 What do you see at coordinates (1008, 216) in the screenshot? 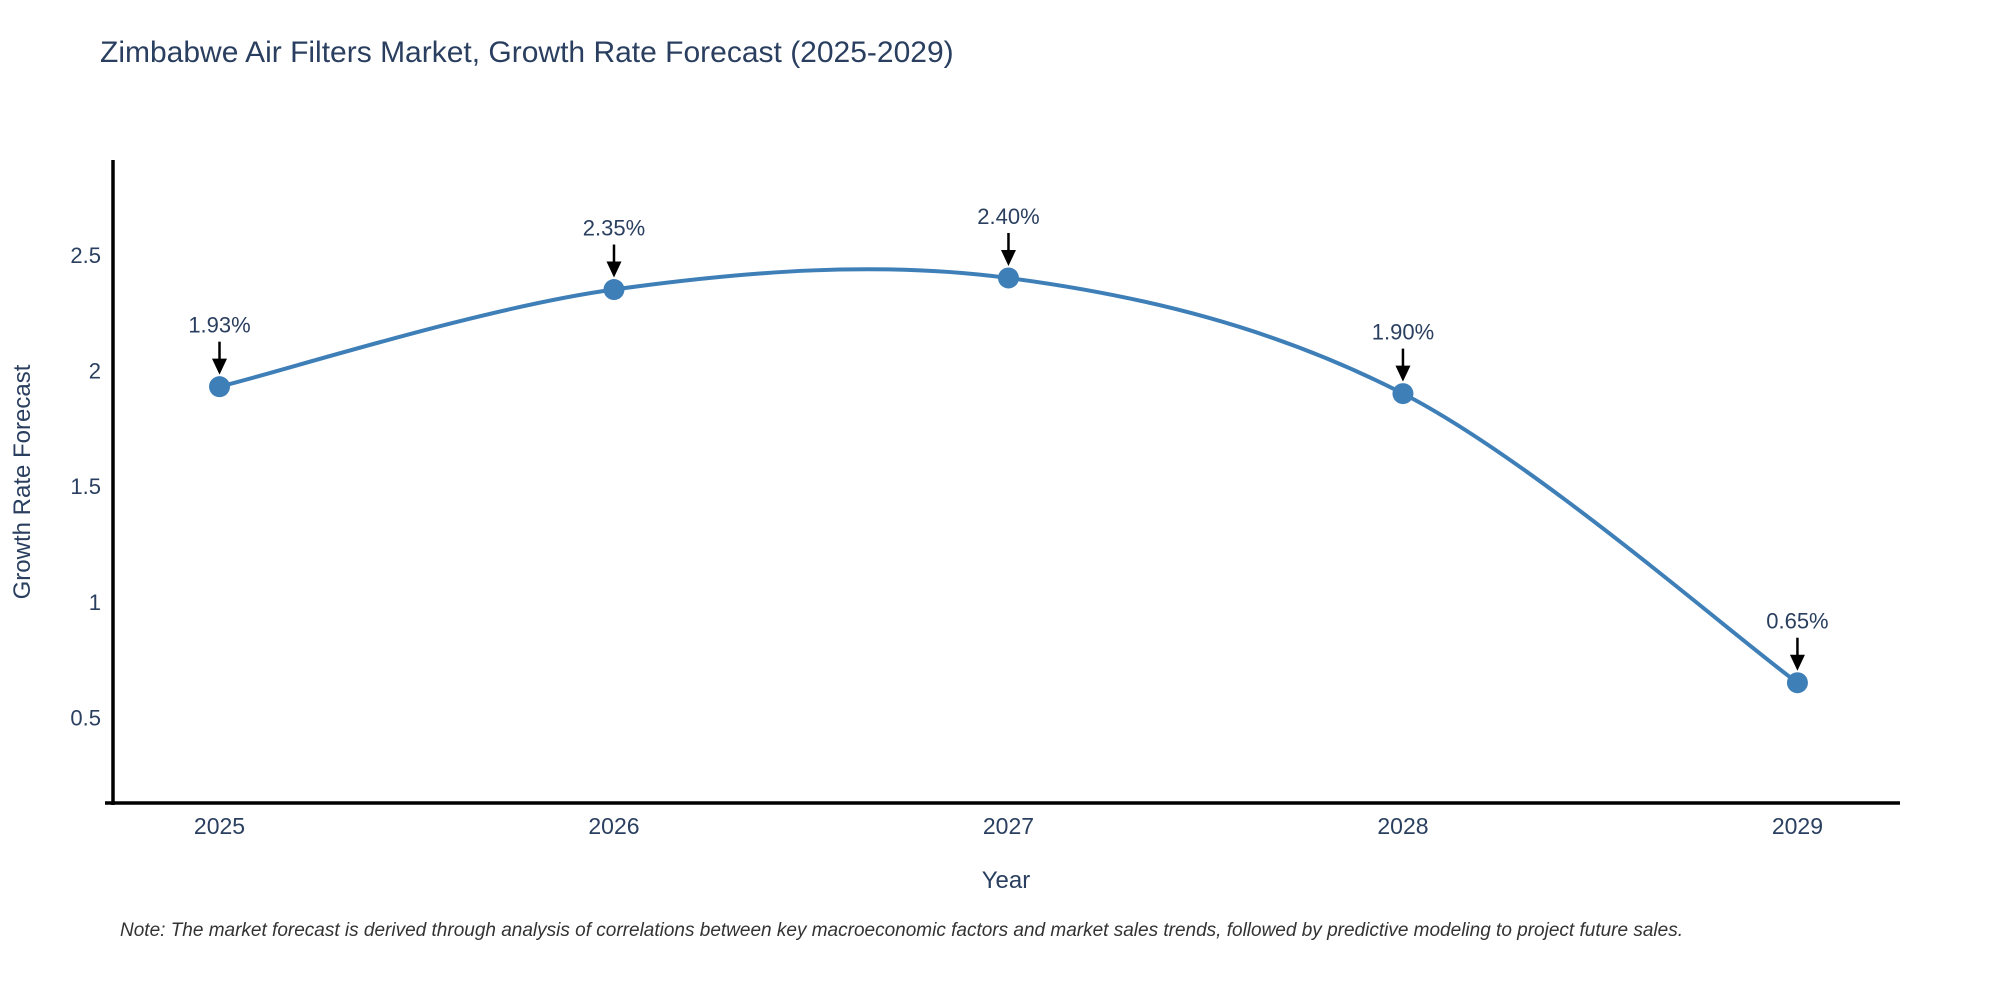
I see `point-annotation: 2.40%` at bounding box center [1008, 216].